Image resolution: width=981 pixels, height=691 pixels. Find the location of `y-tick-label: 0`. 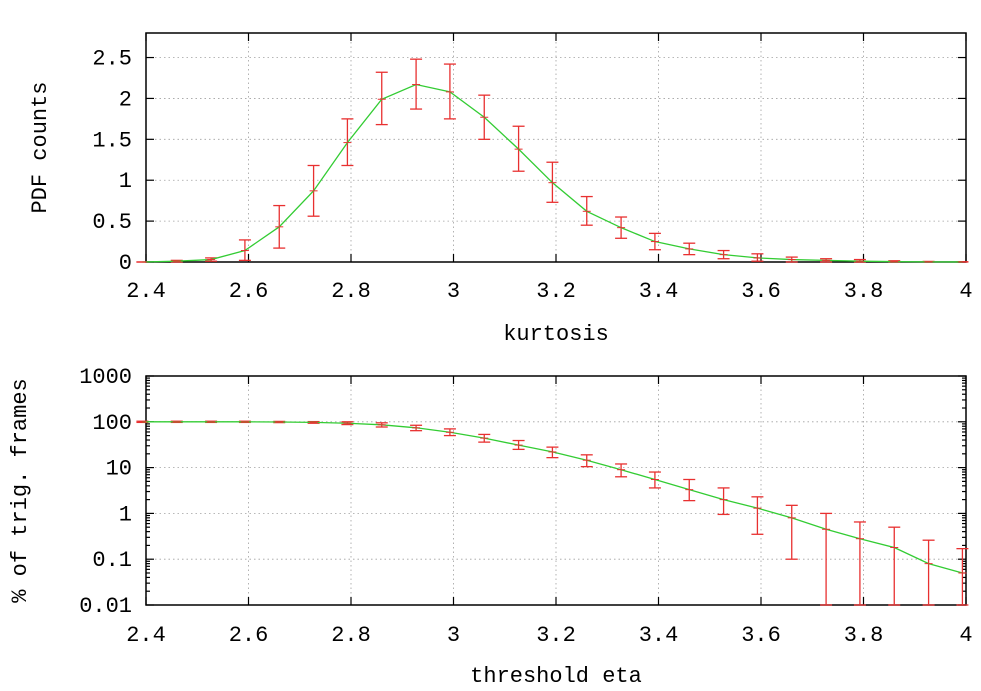

y-tick-label: 0 is located at coordinates (125, 263).